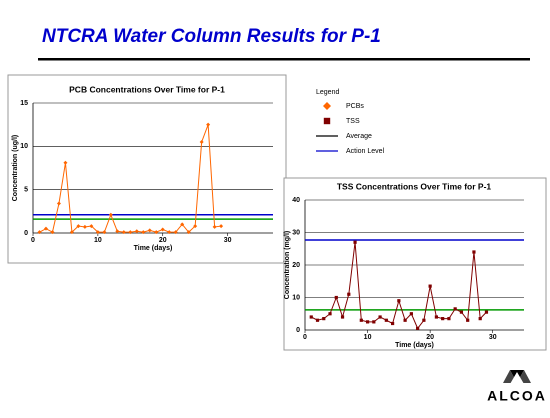 The width and height of the screenshot is (550, 418). Describe the element at coordinates (296, 200) in the screenshot. I see `y-tick-label: 40` at that location.